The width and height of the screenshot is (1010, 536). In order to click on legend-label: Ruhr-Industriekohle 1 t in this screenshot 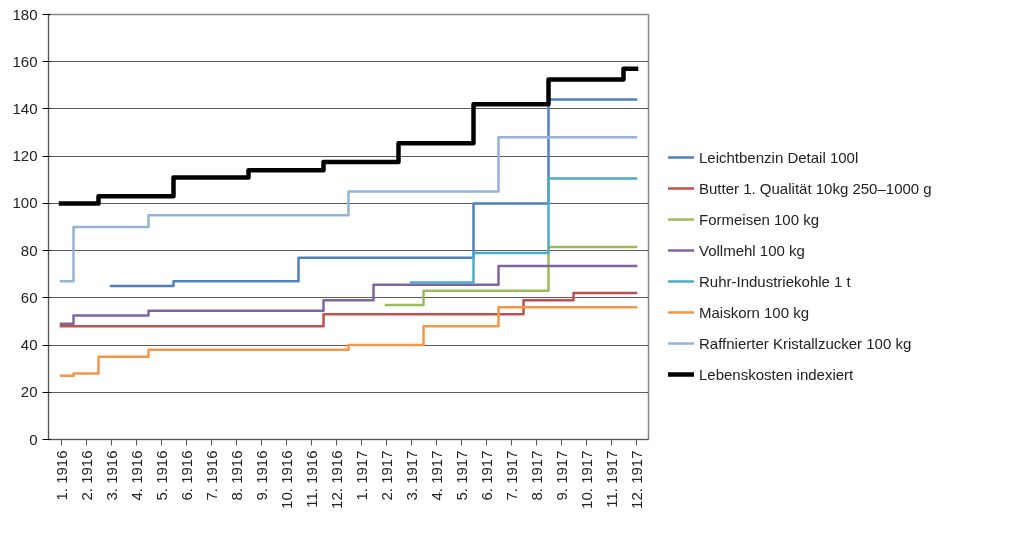, I will do `click(775, 281)`.